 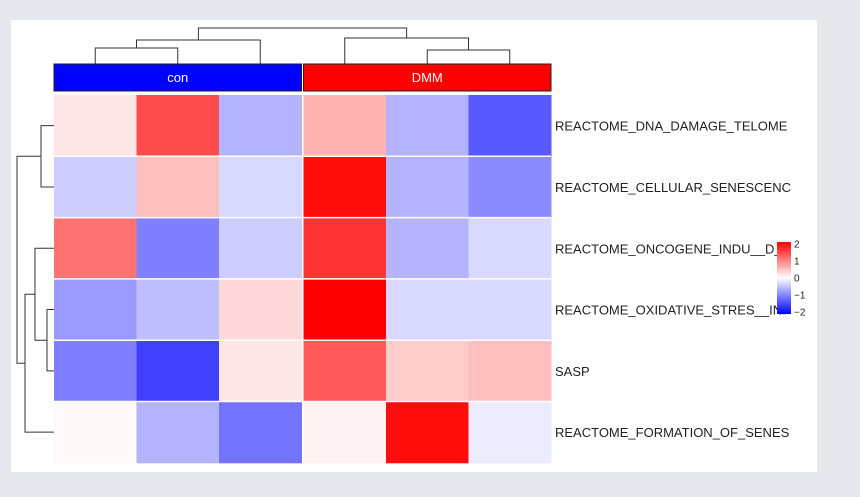 I want to click on legend-tick-label: −2, so click(x=800, y=313).